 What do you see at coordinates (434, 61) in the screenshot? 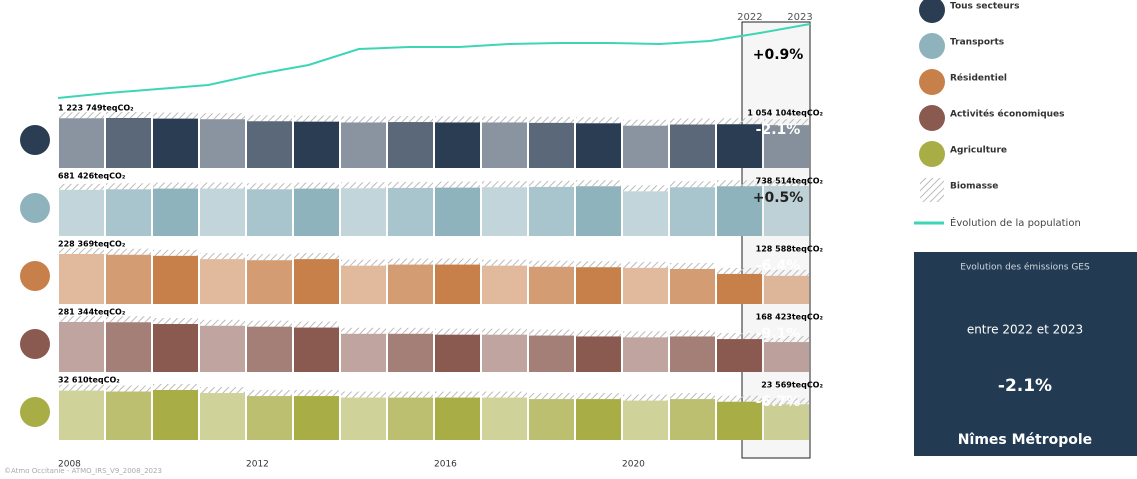
I see `population-line` at bounding box center [434, 61].